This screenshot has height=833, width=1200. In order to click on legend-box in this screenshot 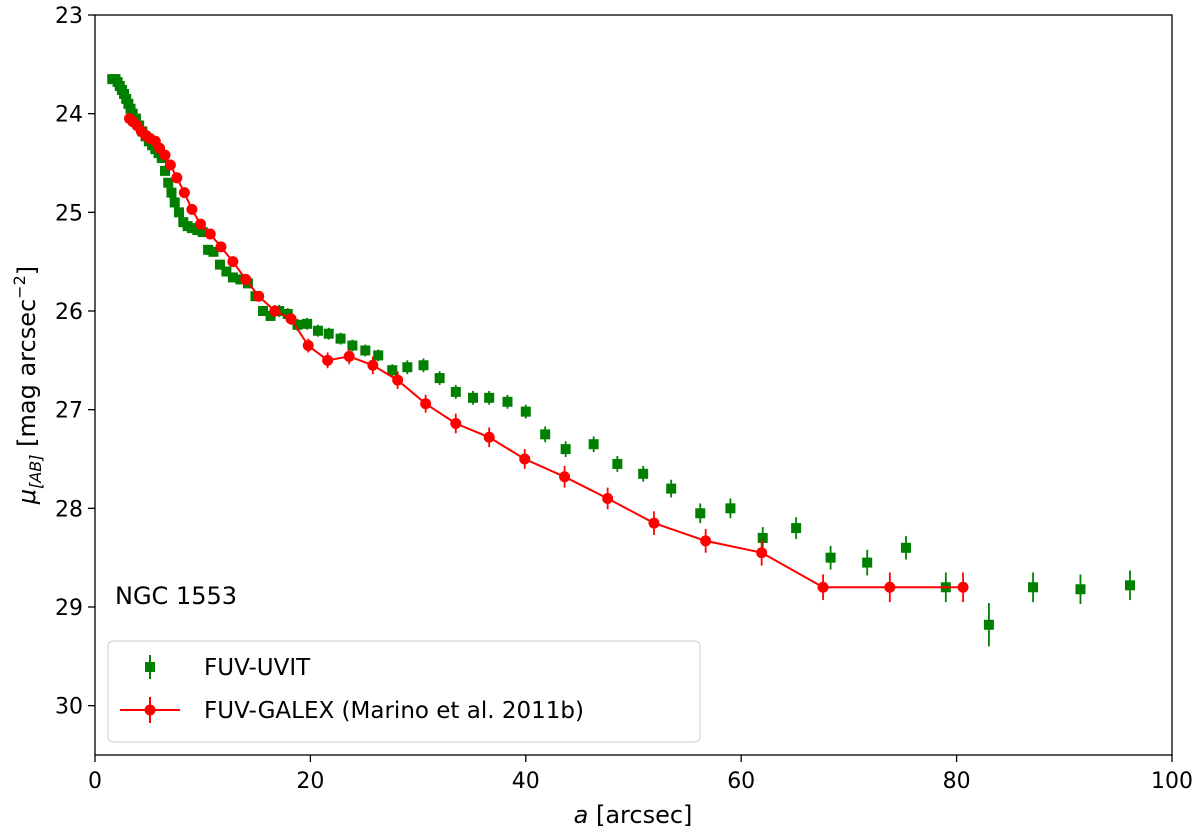, I will do `click(404, 691)`.